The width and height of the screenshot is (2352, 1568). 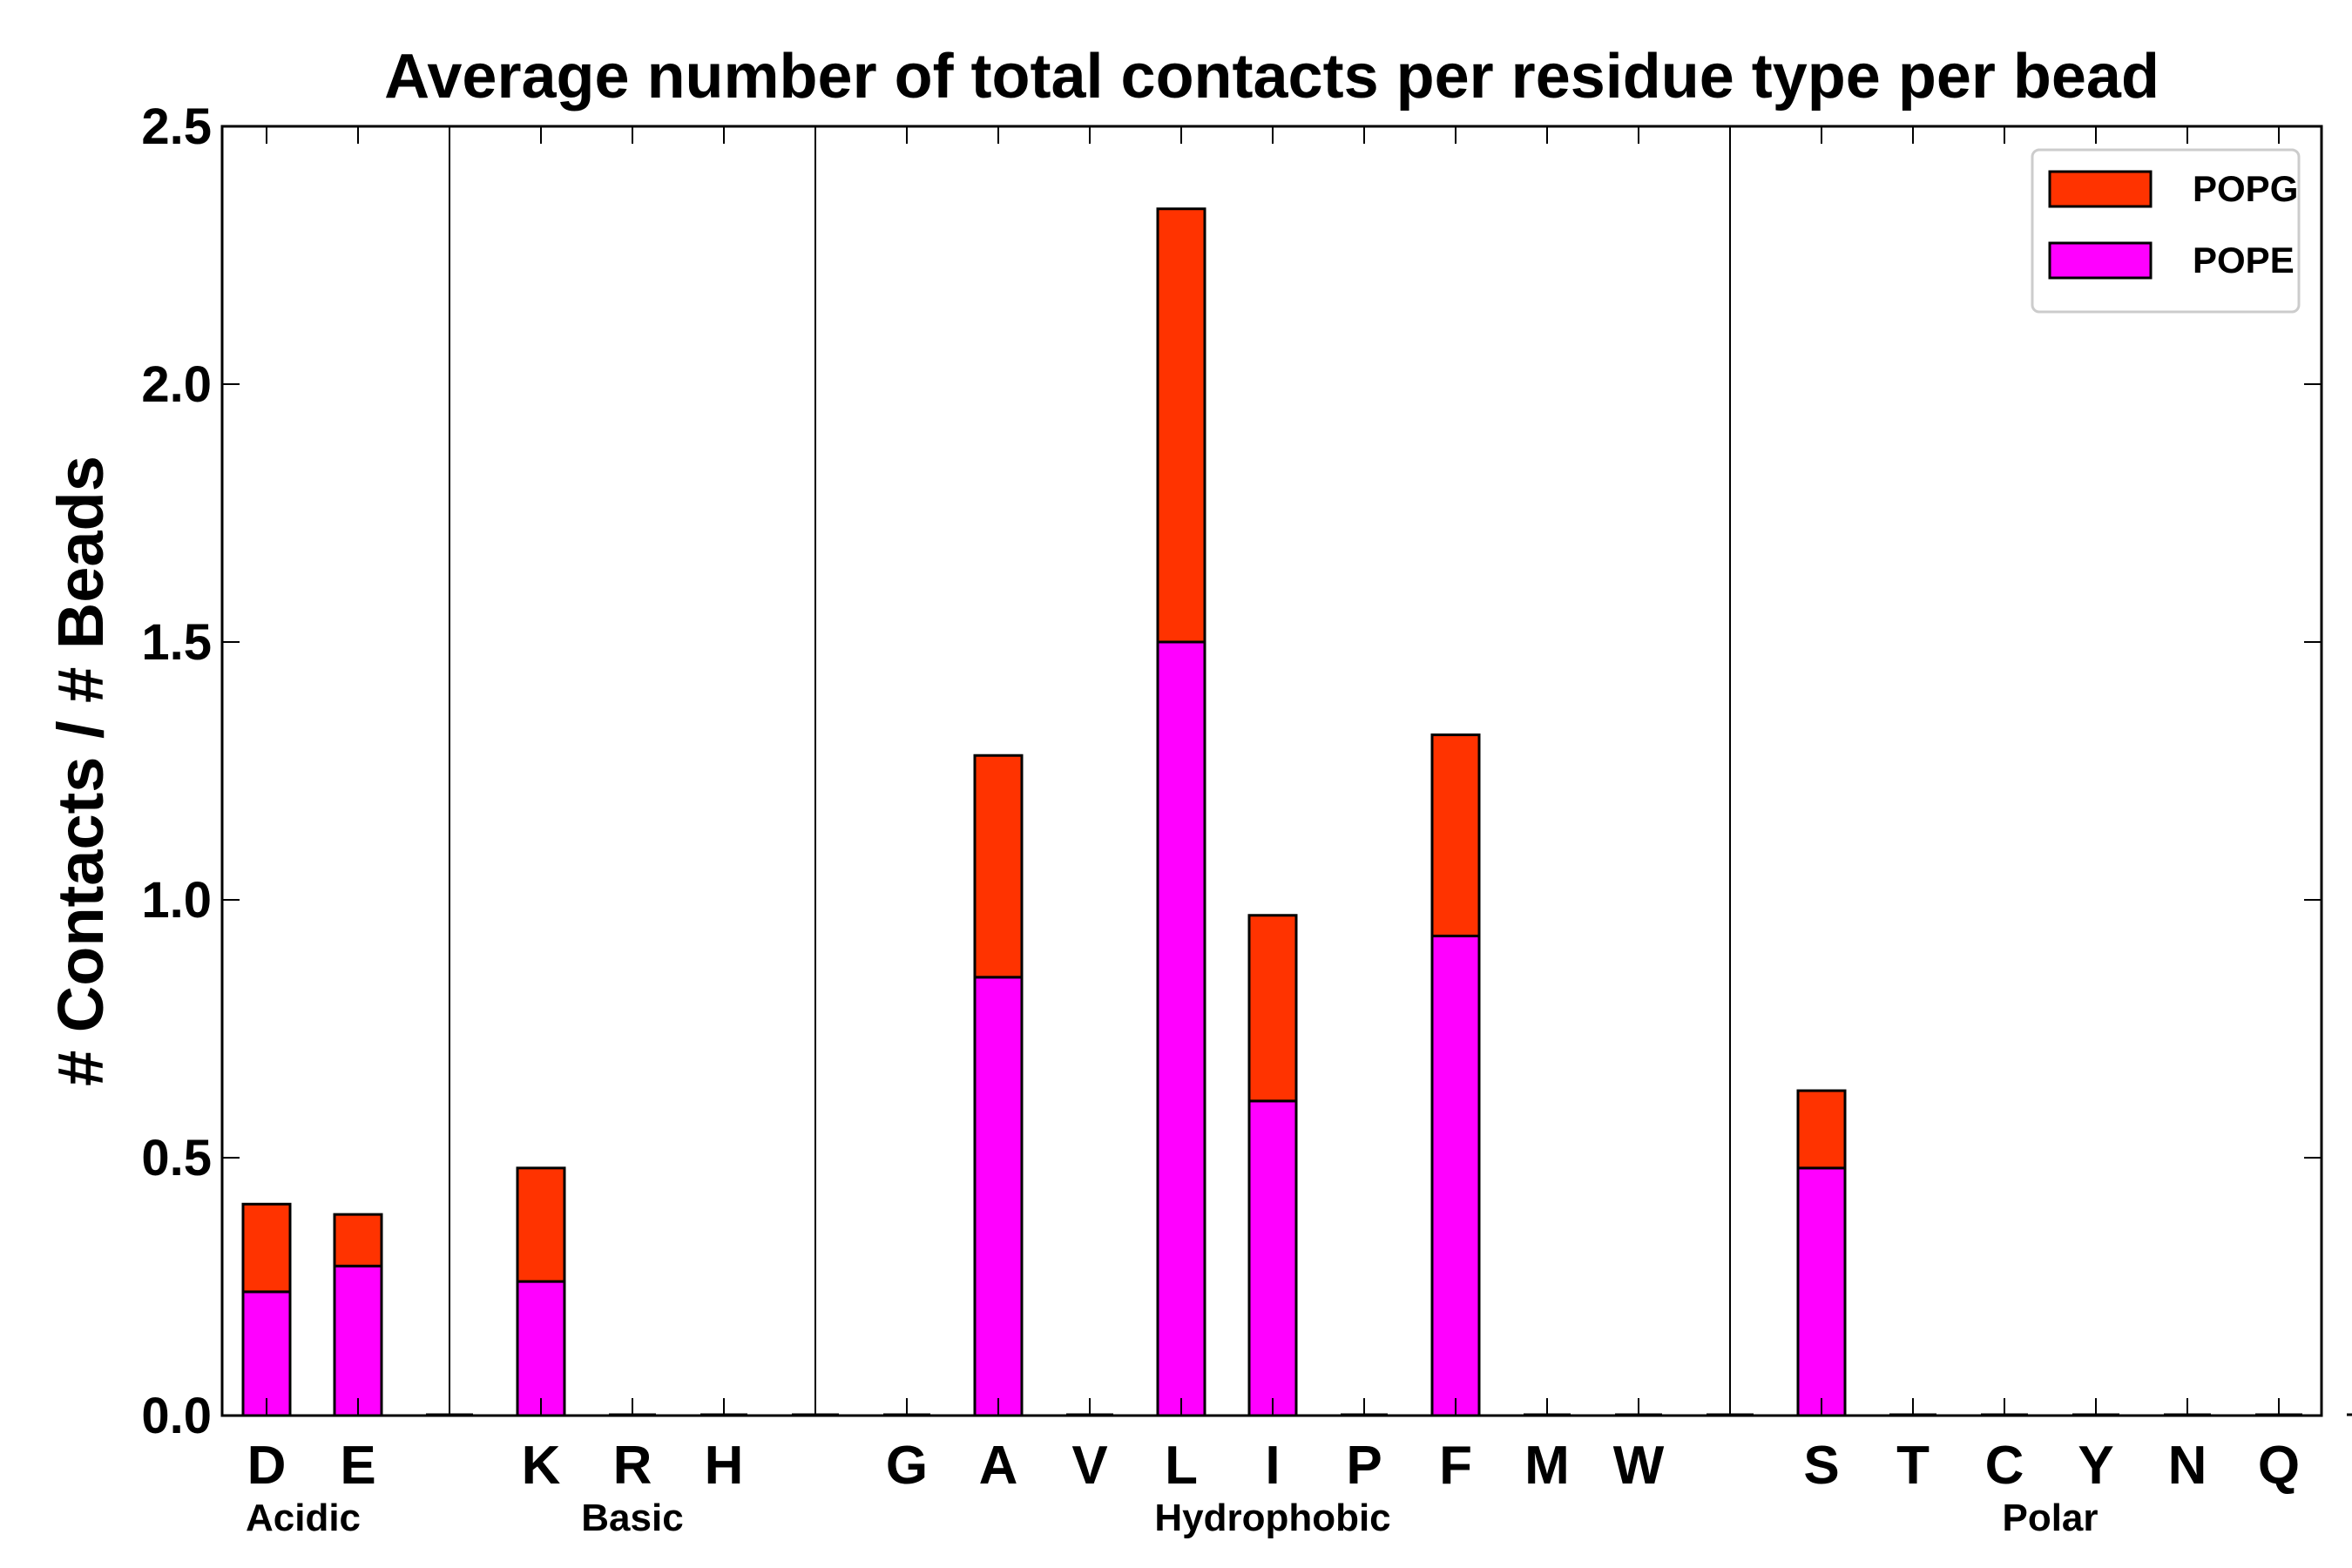 I want to click on y-tick-label: 1.5, so click(x=177, y=642).